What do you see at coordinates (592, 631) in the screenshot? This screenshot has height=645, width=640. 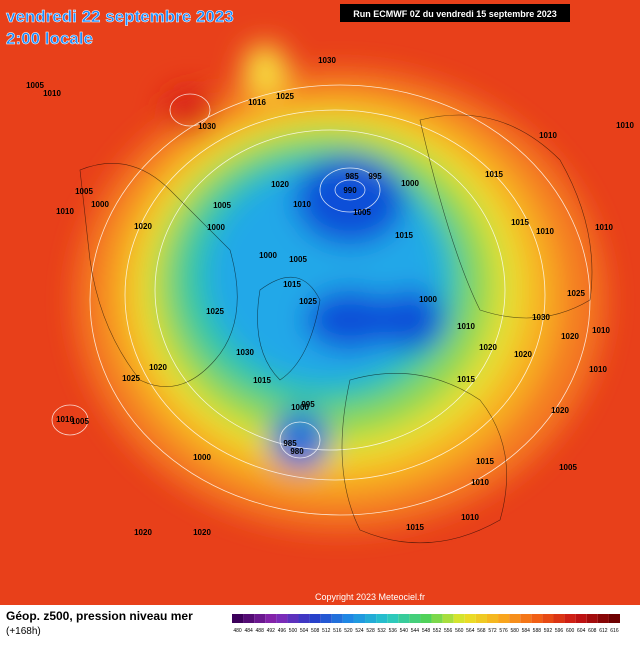 I see `scale-label: 608` at bounding box center [592, 631].